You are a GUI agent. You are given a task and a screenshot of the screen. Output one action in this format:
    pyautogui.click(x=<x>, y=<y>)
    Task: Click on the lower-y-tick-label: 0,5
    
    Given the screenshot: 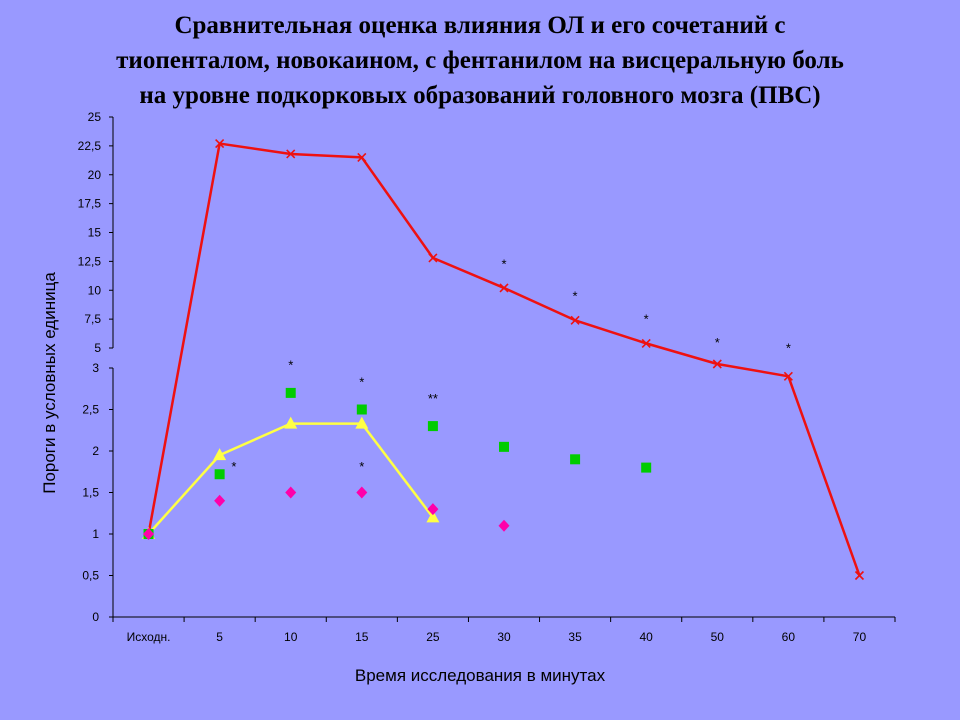 What is the action you would take?
    pyautogui.click(x=90, y=576)
    